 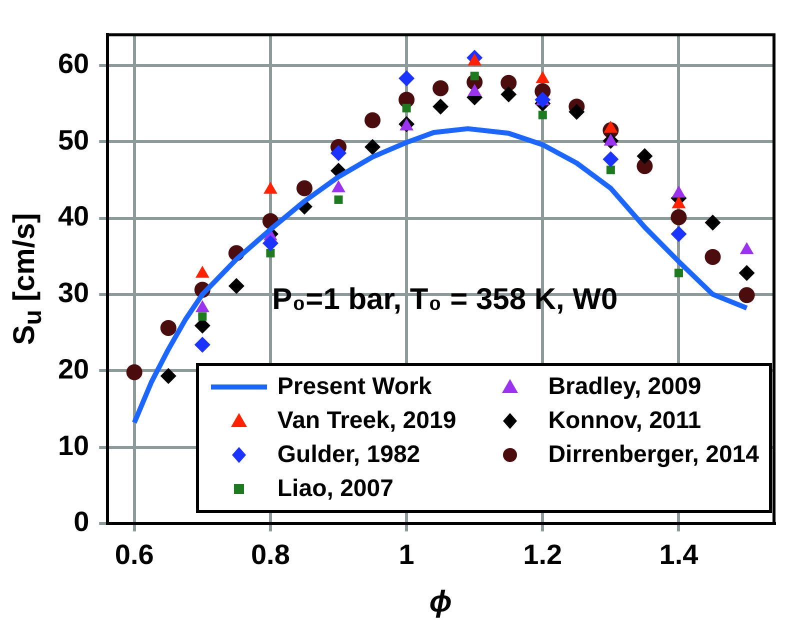 What do you see at coordinates (653, 455) in the screenshot?
I see `legend-label: Dirrenberger, 2014` at bounding box center [653, 455].